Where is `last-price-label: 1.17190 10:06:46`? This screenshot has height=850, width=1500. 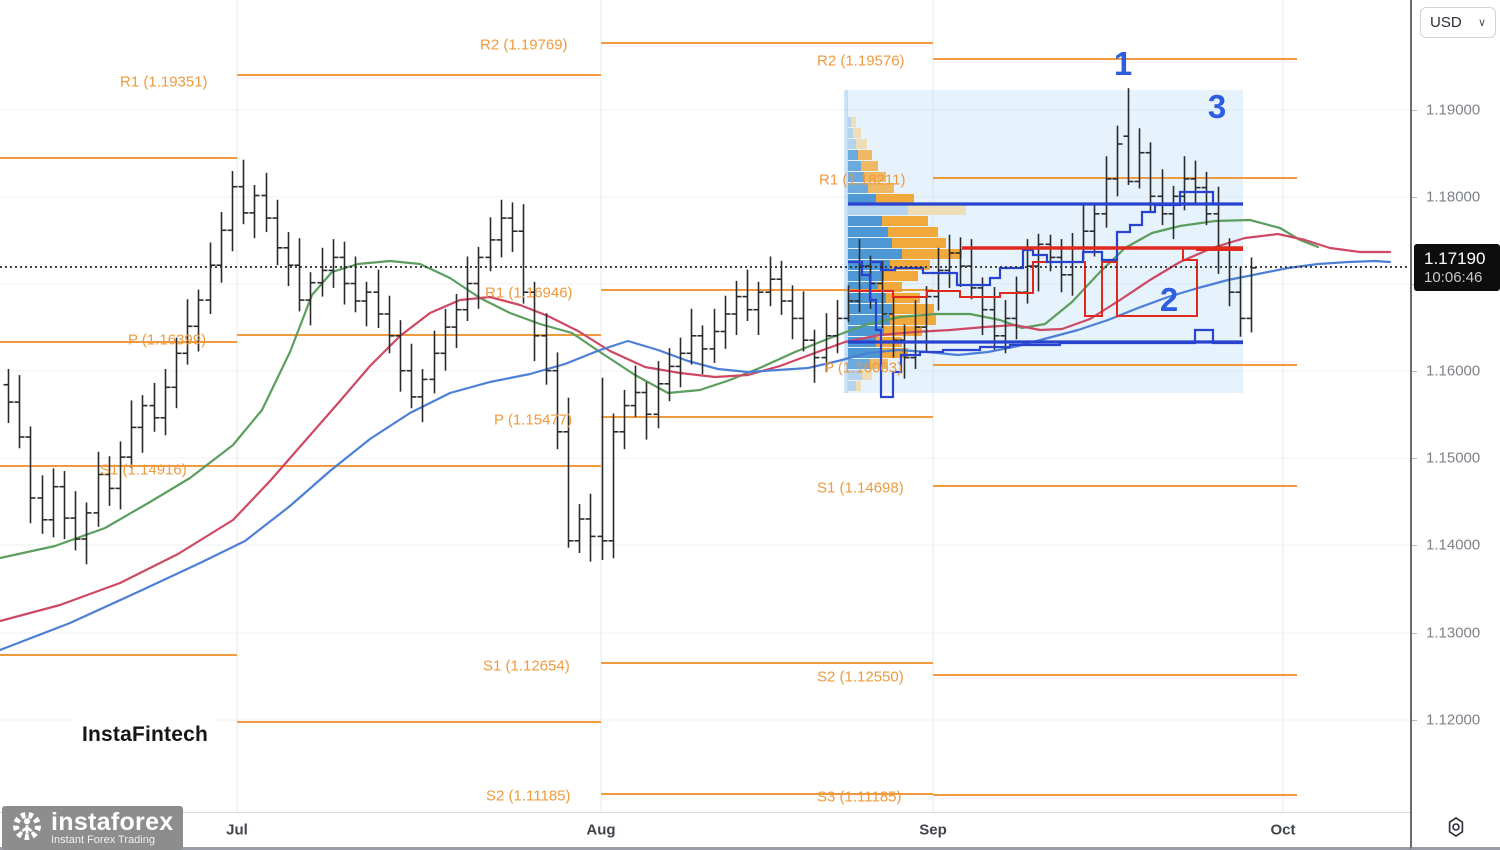
last-price-label: 1.17190 10:06:46 is located at coordinates (1457, 267).